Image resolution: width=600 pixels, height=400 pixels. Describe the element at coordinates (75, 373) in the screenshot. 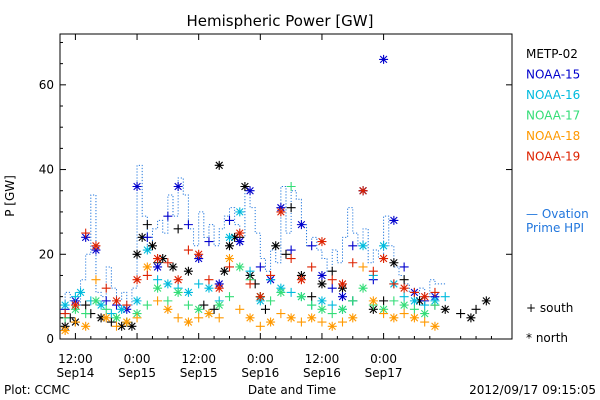

I see `x-tick-label-date-0: Sep14` at that location.